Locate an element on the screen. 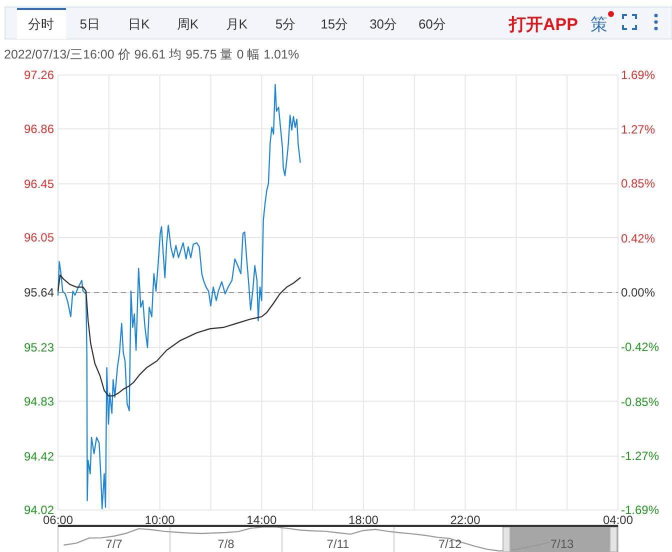 The height and width of the screenshot is (552, 672). y2-tick-label: -0.42% is located at coordinates (640, 347).